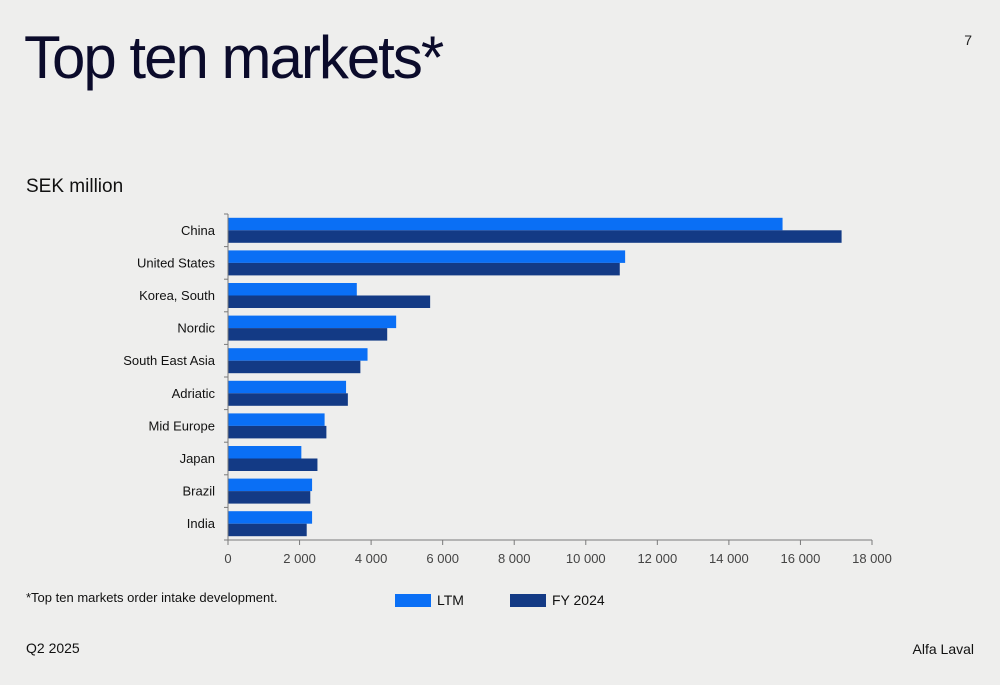 This screenshot has width=1000, height=685. I want to click on category-label: India, so click(201, 523).